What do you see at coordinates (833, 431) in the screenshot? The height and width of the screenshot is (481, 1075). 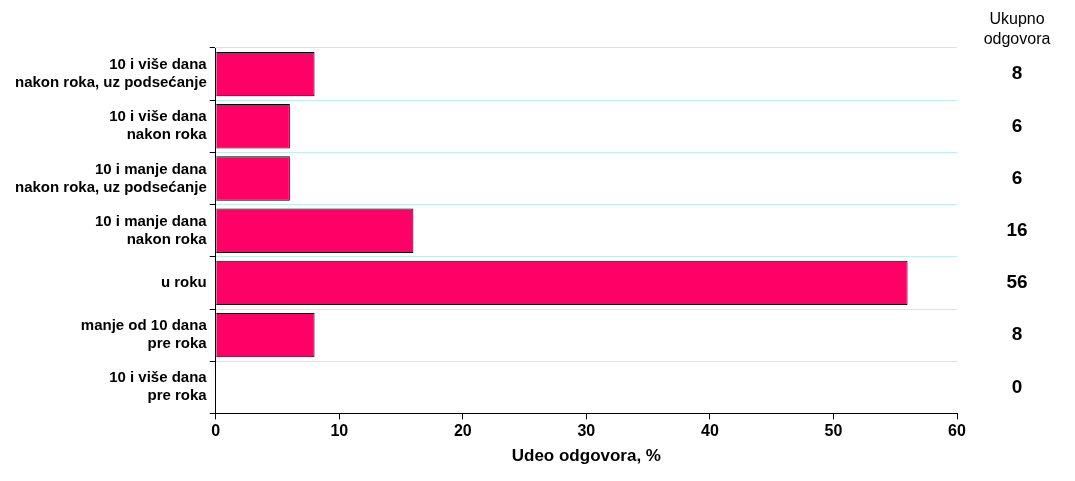 I see `x-tick-label: 50` at bounding box center [833, 431].